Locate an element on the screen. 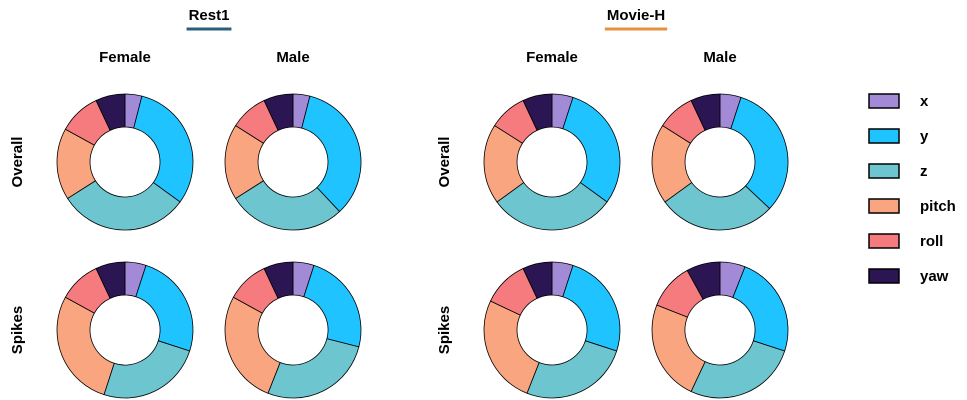 This screenshot has height=400, width=967. legend-label: y is located at coordinates (924, 136).